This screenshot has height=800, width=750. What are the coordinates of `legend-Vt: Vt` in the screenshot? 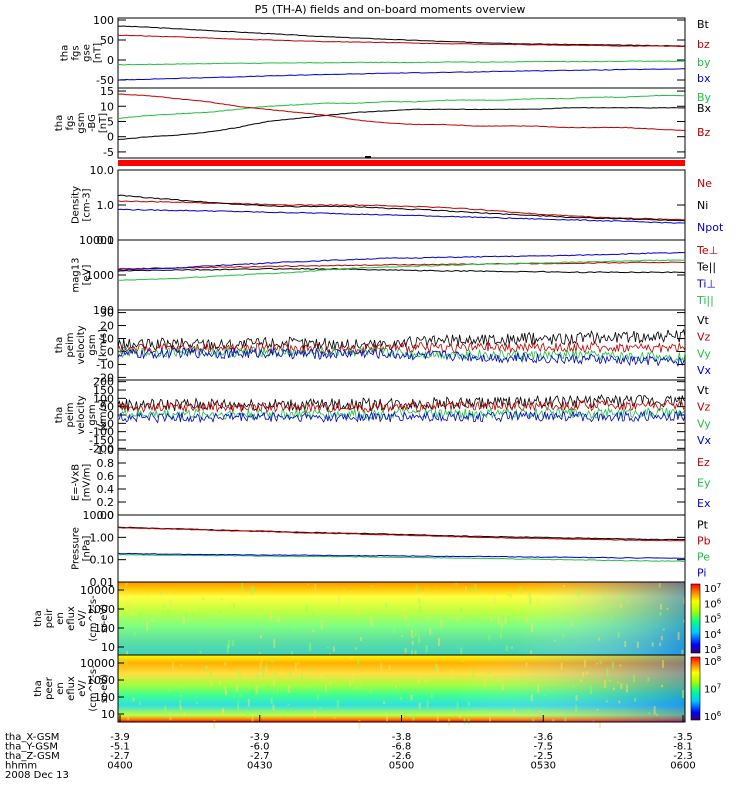 It's located at (703, 390).